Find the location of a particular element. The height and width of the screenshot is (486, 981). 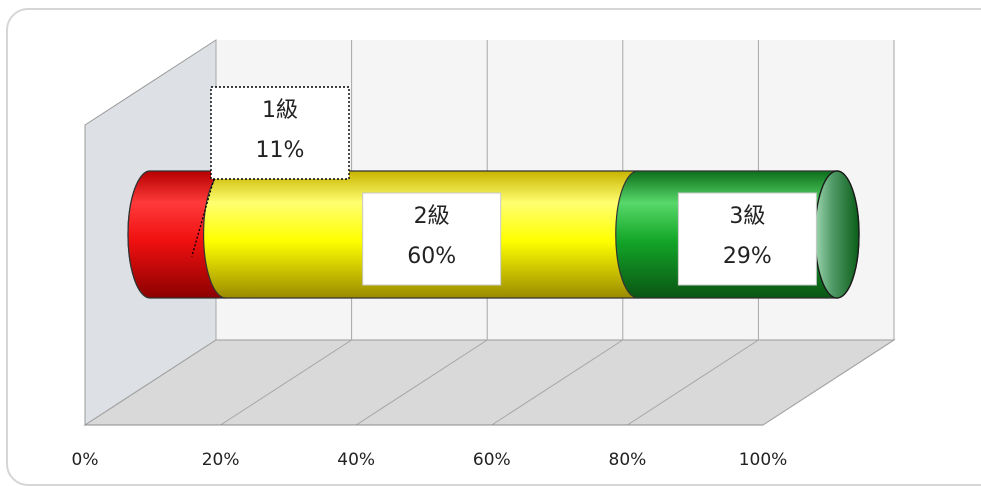

data-label-name: 1級 is located at coordinates (280, 110).